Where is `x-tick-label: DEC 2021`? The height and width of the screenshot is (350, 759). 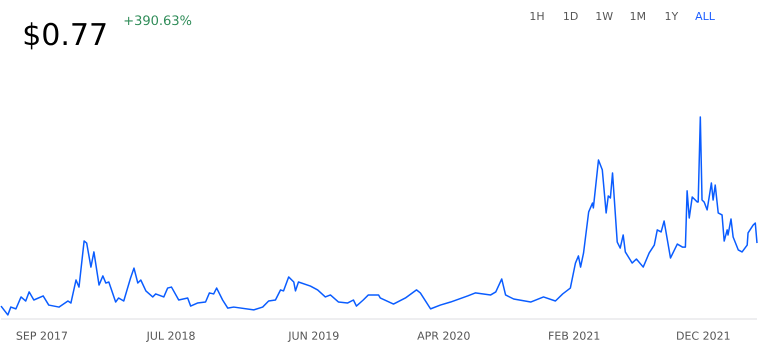 x-tick-label: DEC 2021 is located at coordinates (703, 336).